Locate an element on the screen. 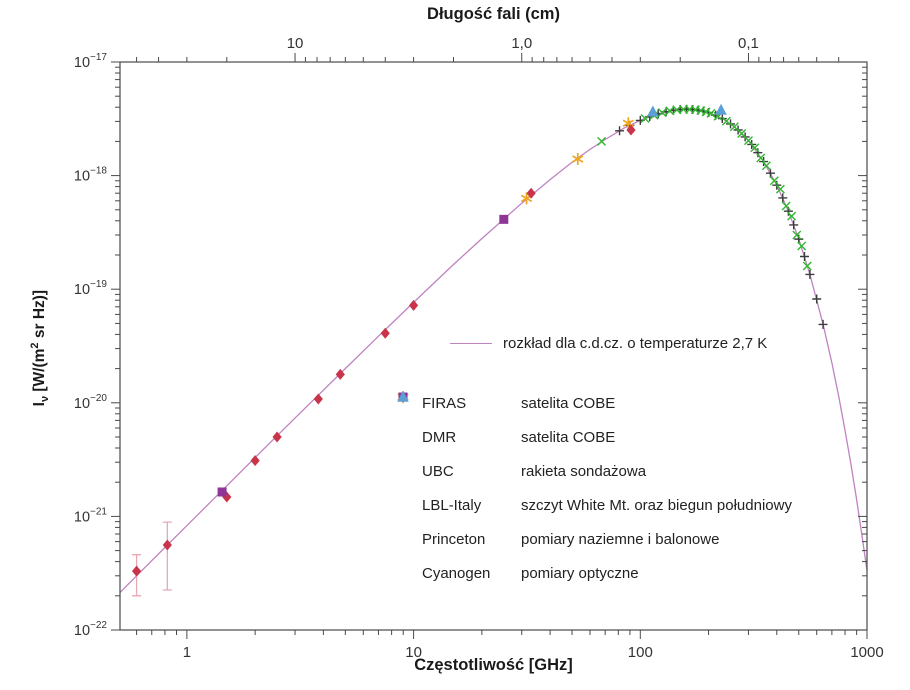 This screenshot has width=910, height=690. series-Cyanogen is located at coordinates (687, 110).